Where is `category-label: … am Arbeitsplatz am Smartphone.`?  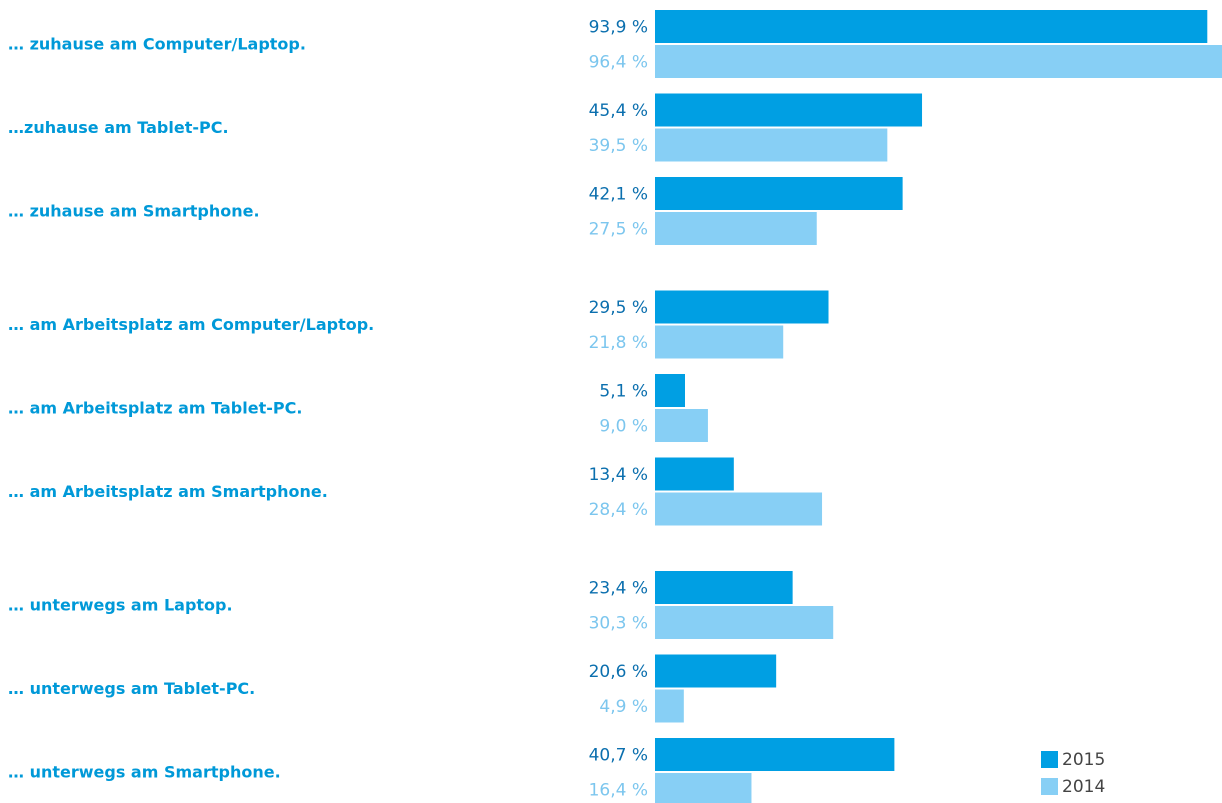
category-label: … am Arbeitsplatz am Smartphone. is located at coordinates (168, 491).